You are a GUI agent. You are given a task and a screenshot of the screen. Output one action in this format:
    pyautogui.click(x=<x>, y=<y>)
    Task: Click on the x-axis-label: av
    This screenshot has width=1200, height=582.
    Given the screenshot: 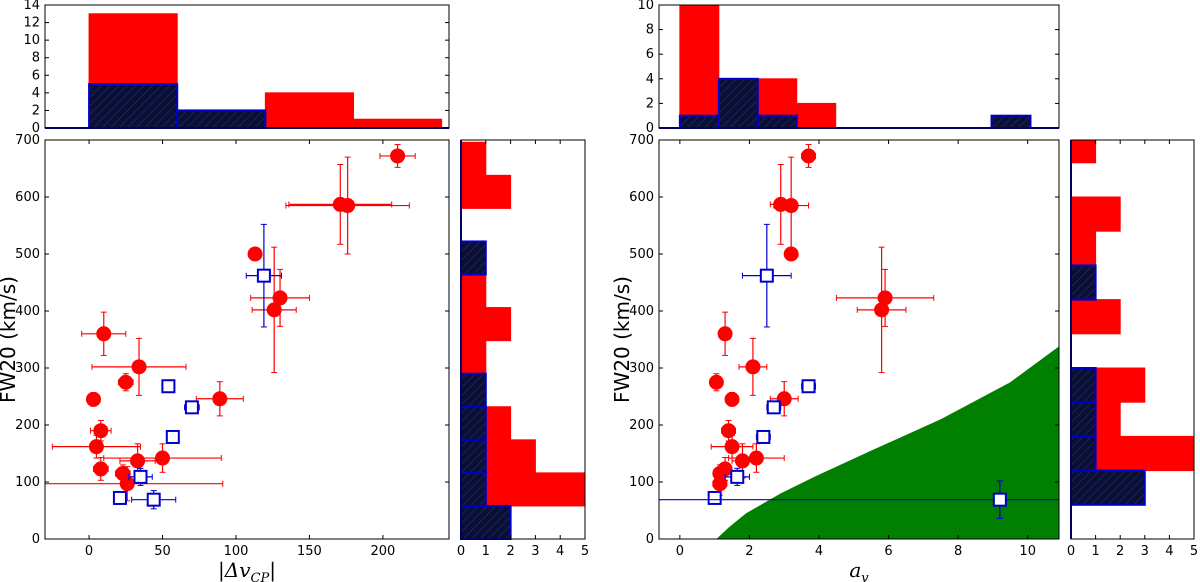 What is the action you would take?
    pyautogui.click(x=859, y=570)
    